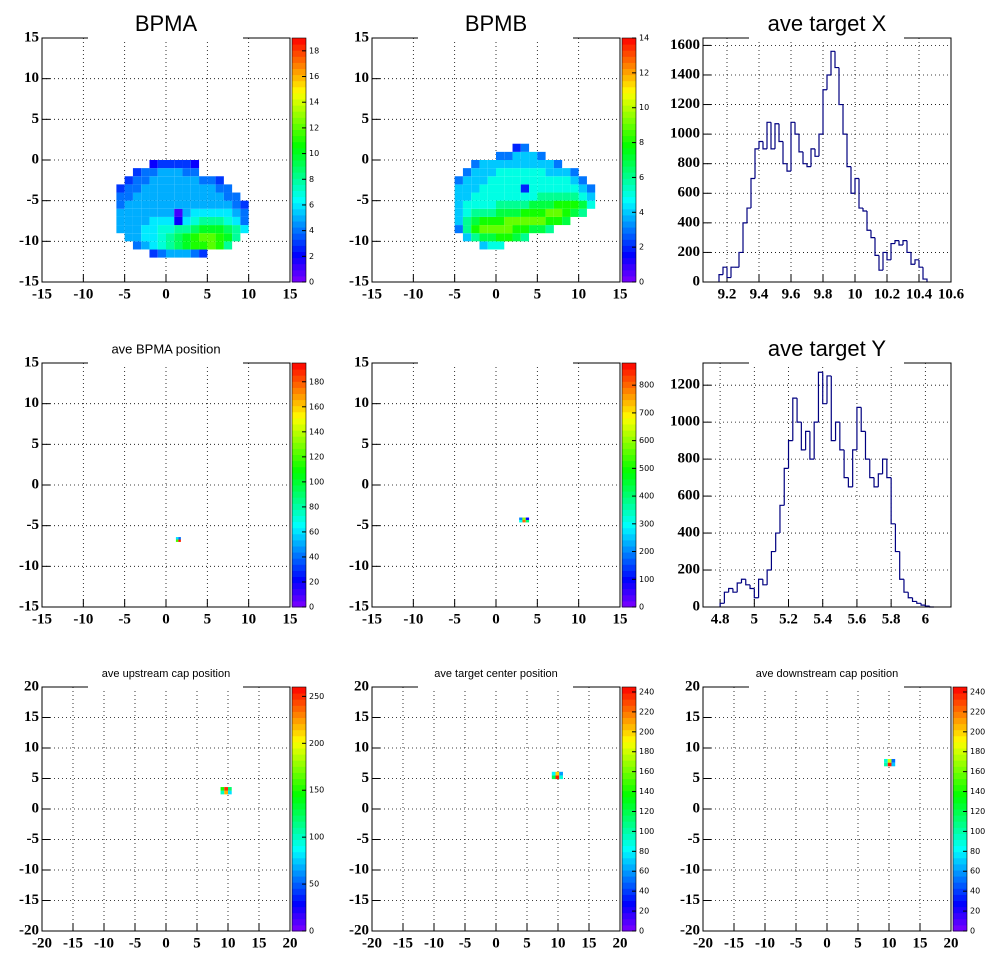 Image resolution: width=996 pixels, height=972 pixels. Describe the element at coordinates (641, 142) in the screenshot. I see `colorbar-tick-label: 8` at that location.